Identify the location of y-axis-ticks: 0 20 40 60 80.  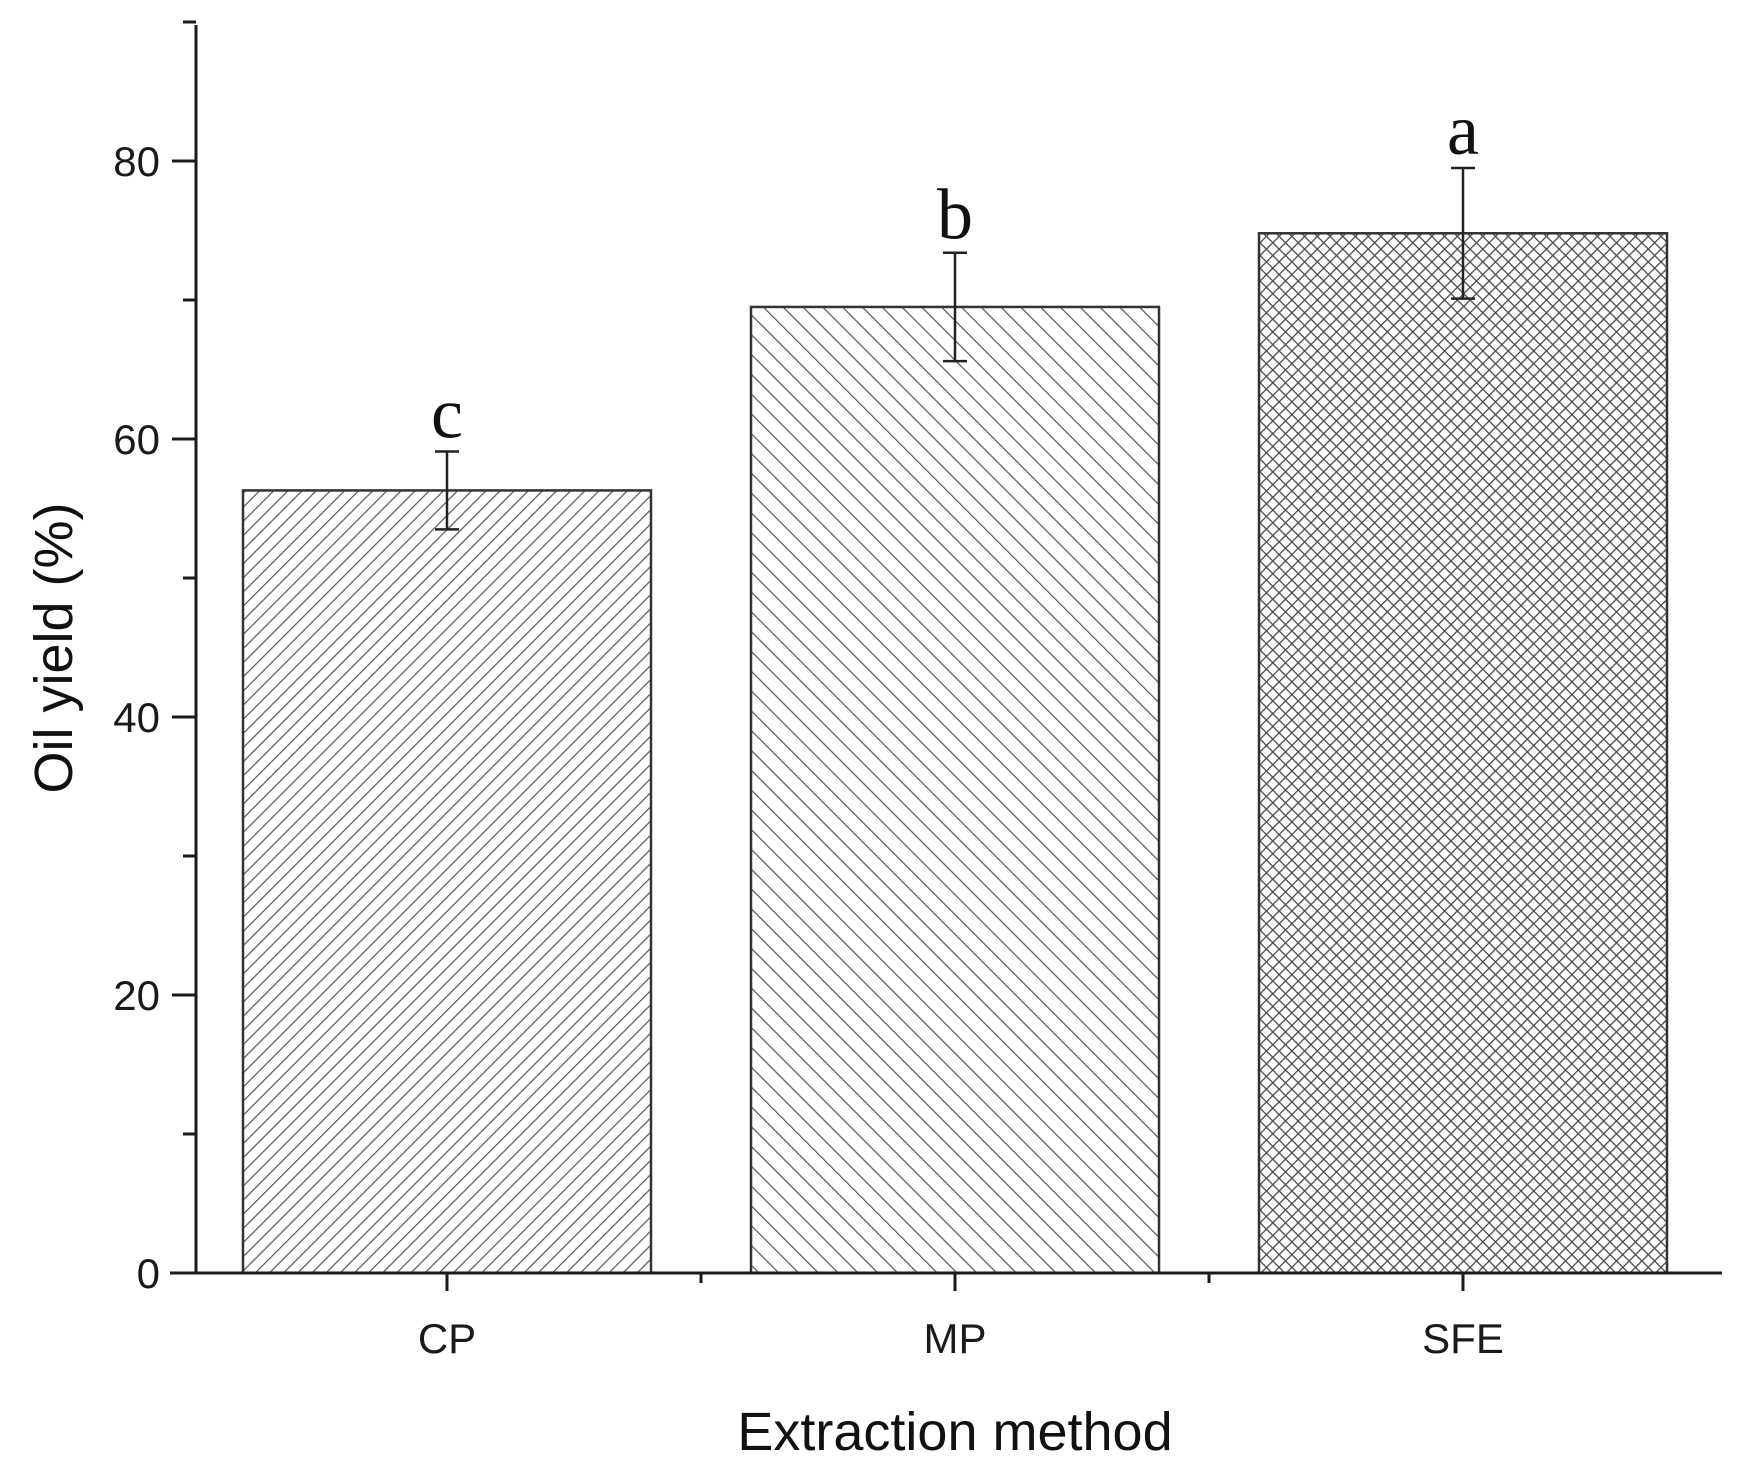
(154, 658).